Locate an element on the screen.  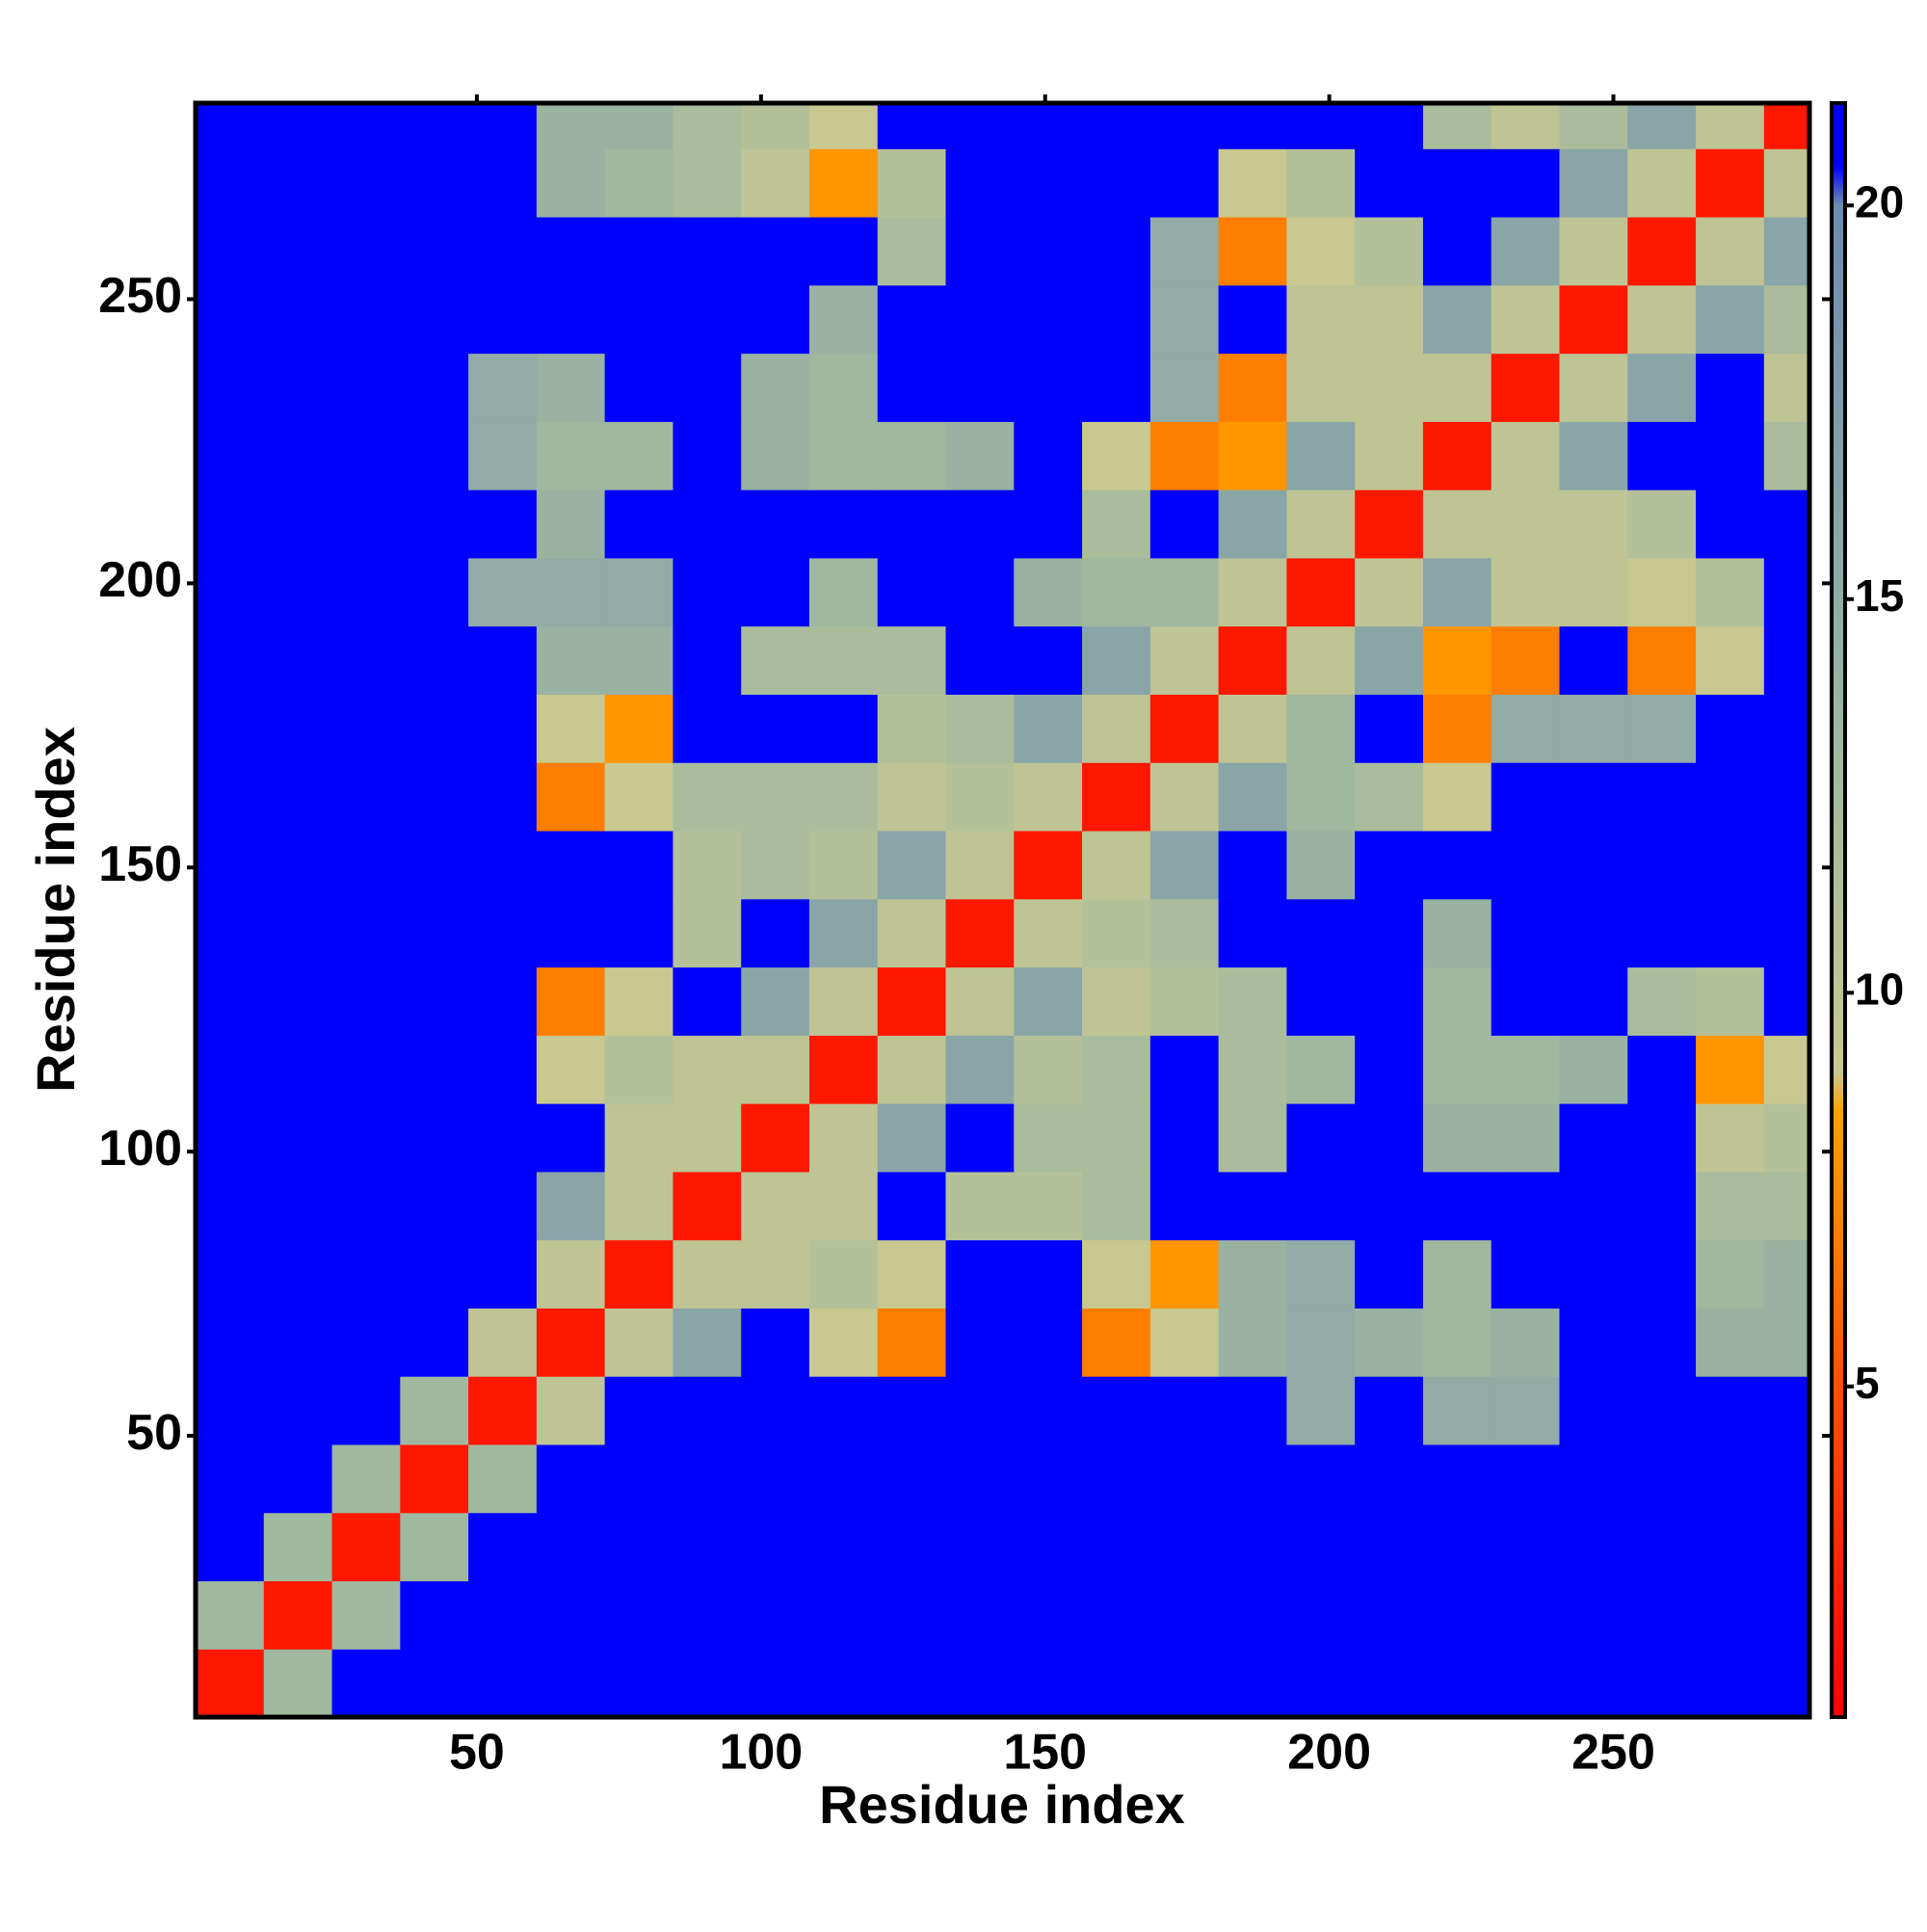
colorbar-tick-label: 5 is located at coordinates (1868, 1383).